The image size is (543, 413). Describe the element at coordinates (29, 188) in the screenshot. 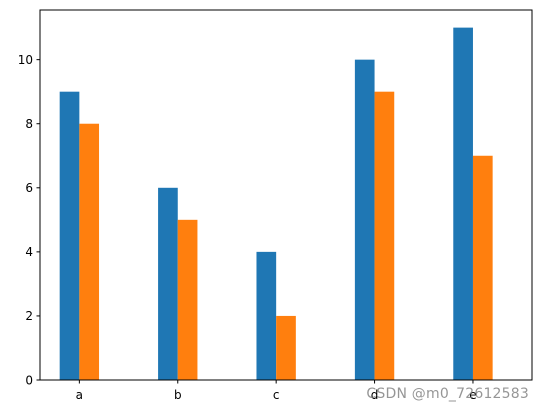

I see `y-tick-label-6: 6` at that location.